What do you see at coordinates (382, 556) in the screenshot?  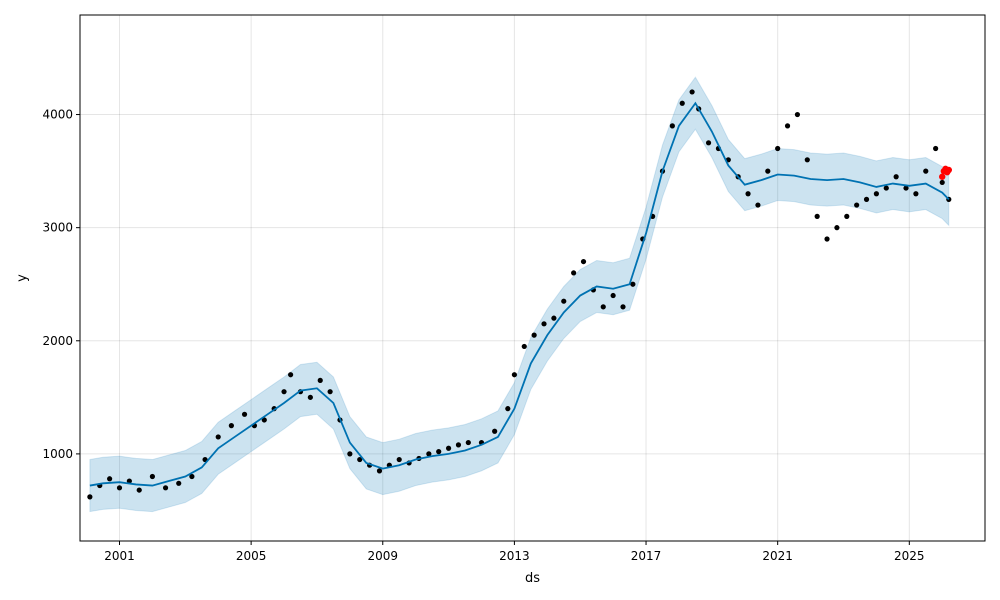 I see `x-tick-label: 2009` at bounding box center [382, 556].